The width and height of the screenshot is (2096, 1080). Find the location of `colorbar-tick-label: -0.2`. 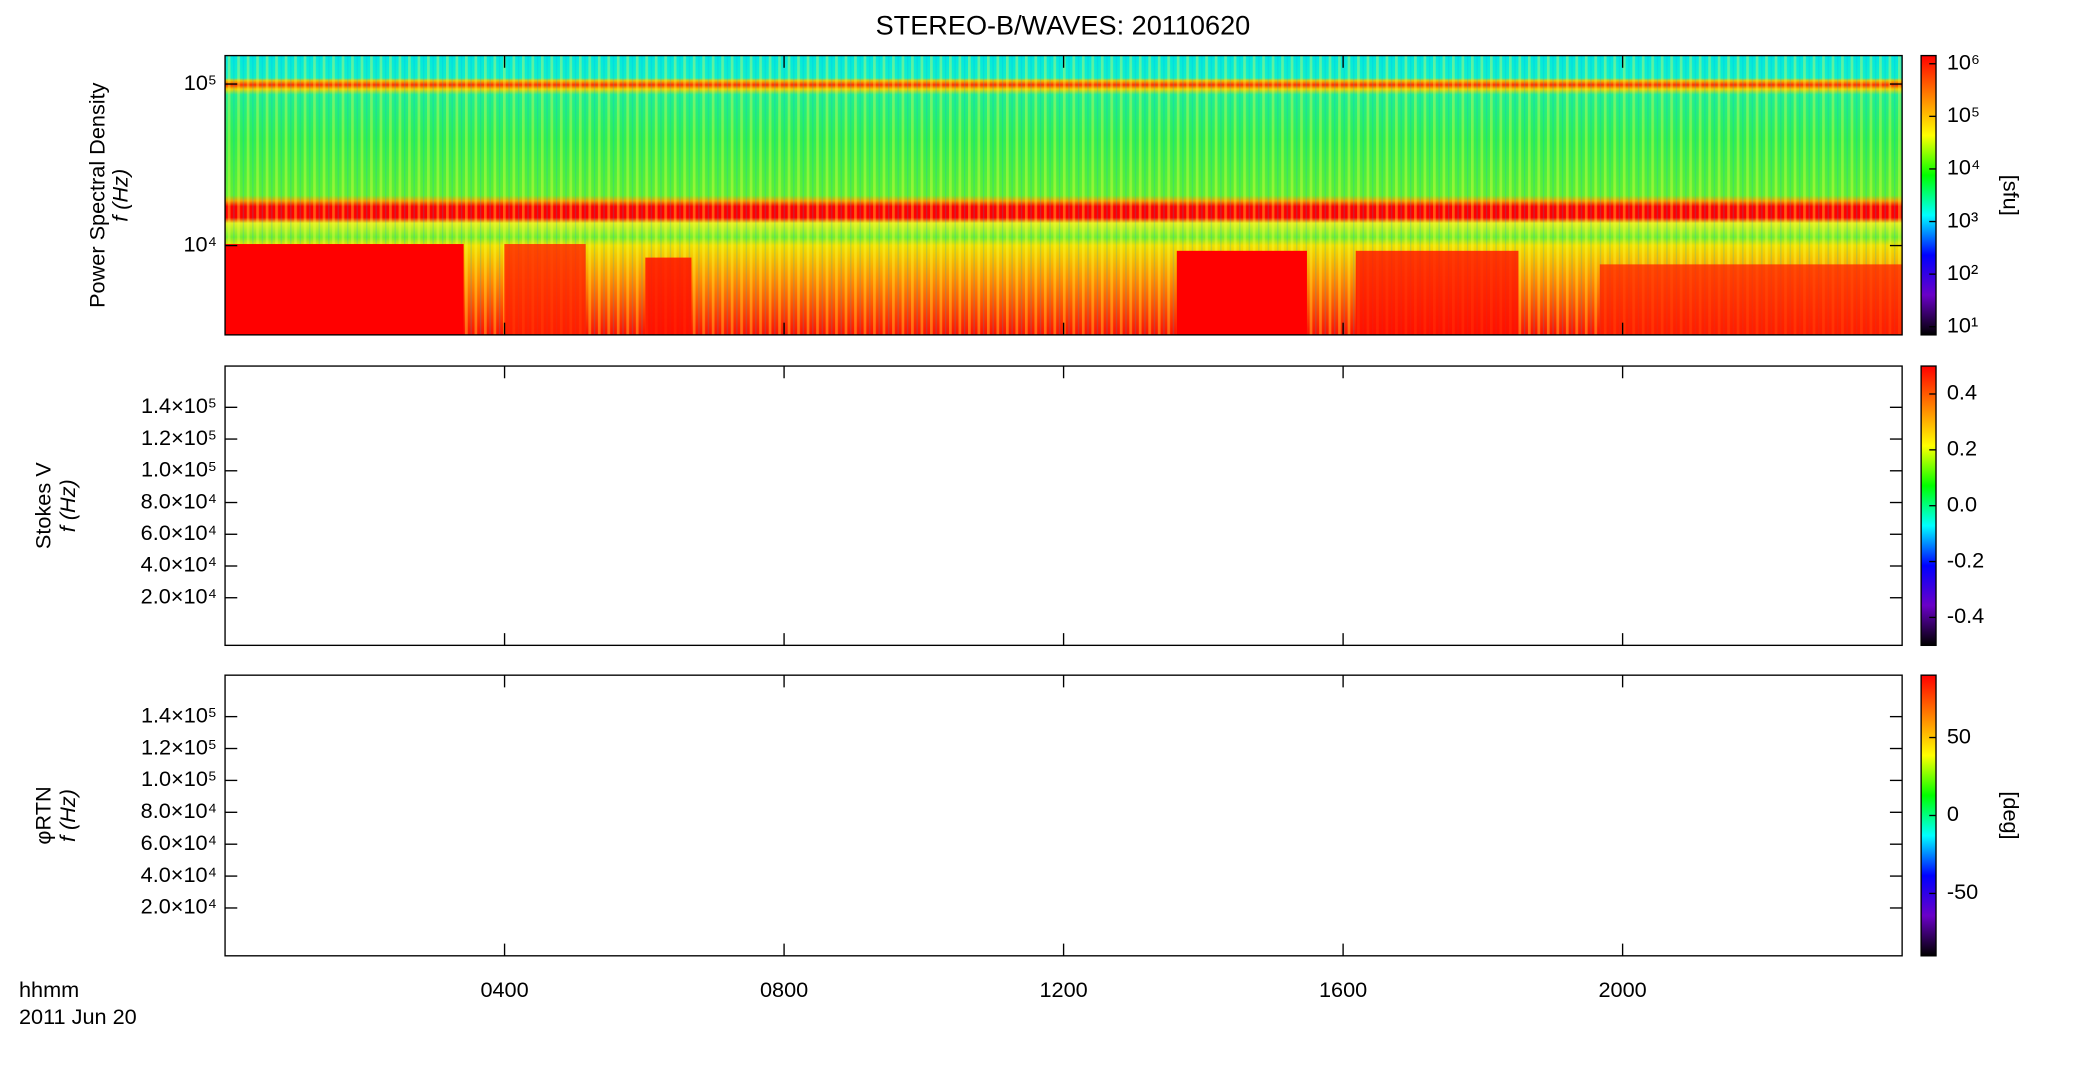

colorbar-tick-label: -0.2 is located at coordinates (1965, 559).